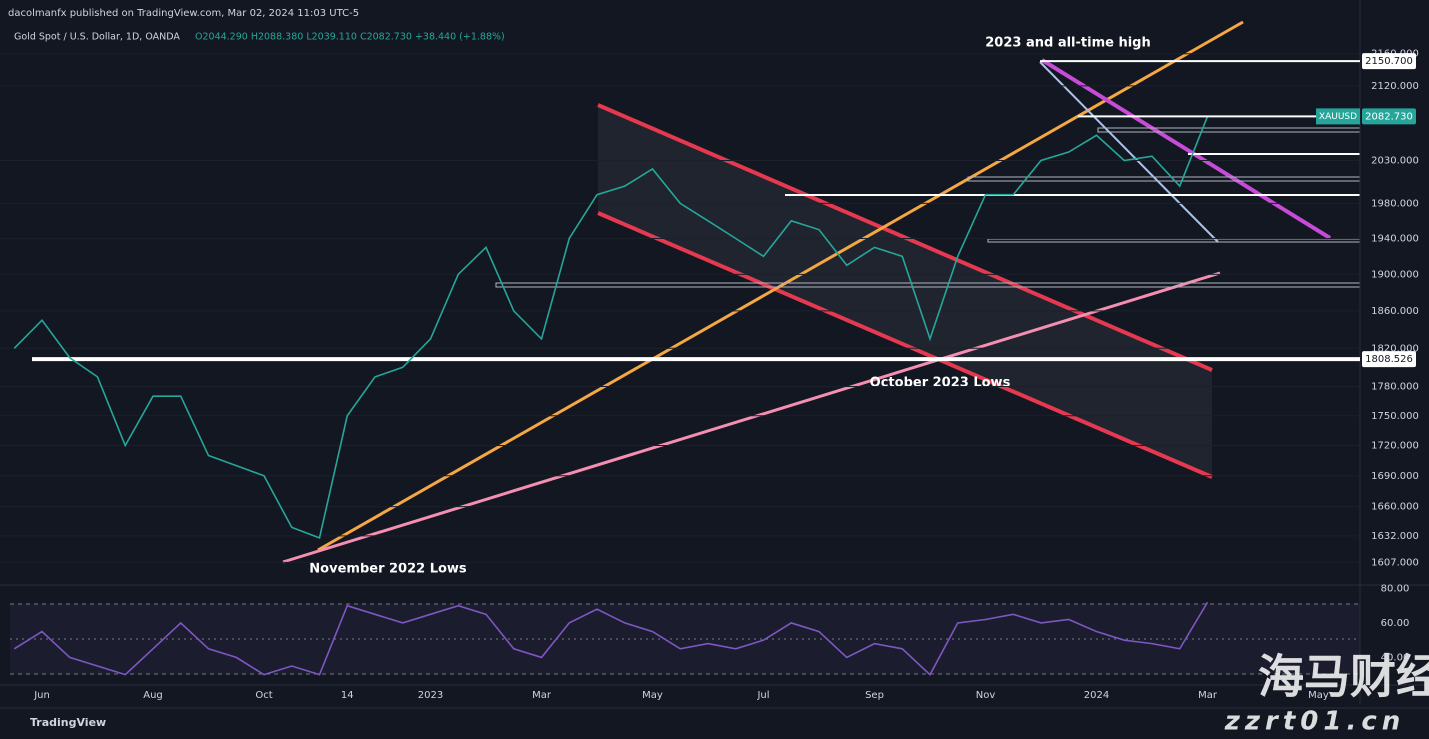 This screenshot has width=1429, height=739. What do you see at coordinates (1395, 416) in the screenshot?
I see `y-tick-label: 1750.000` at bounding box center [1395, 416].